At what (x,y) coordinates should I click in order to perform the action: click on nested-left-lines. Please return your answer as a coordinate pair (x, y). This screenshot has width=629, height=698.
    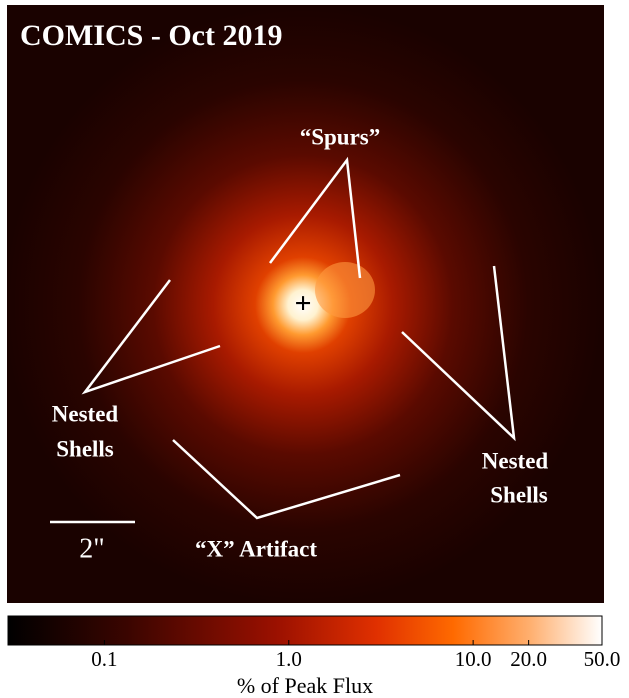
    Looking at the image, I should click on (151, 337).